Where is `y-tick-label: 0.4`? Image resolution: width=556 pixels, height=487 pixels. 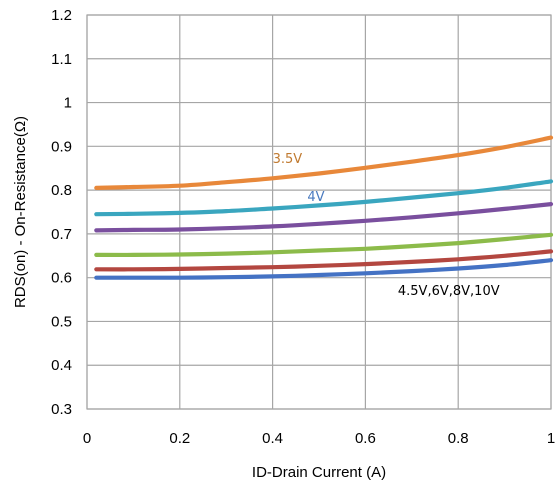
y-tick-label: 0.4 is located at coordinates (61, 365).